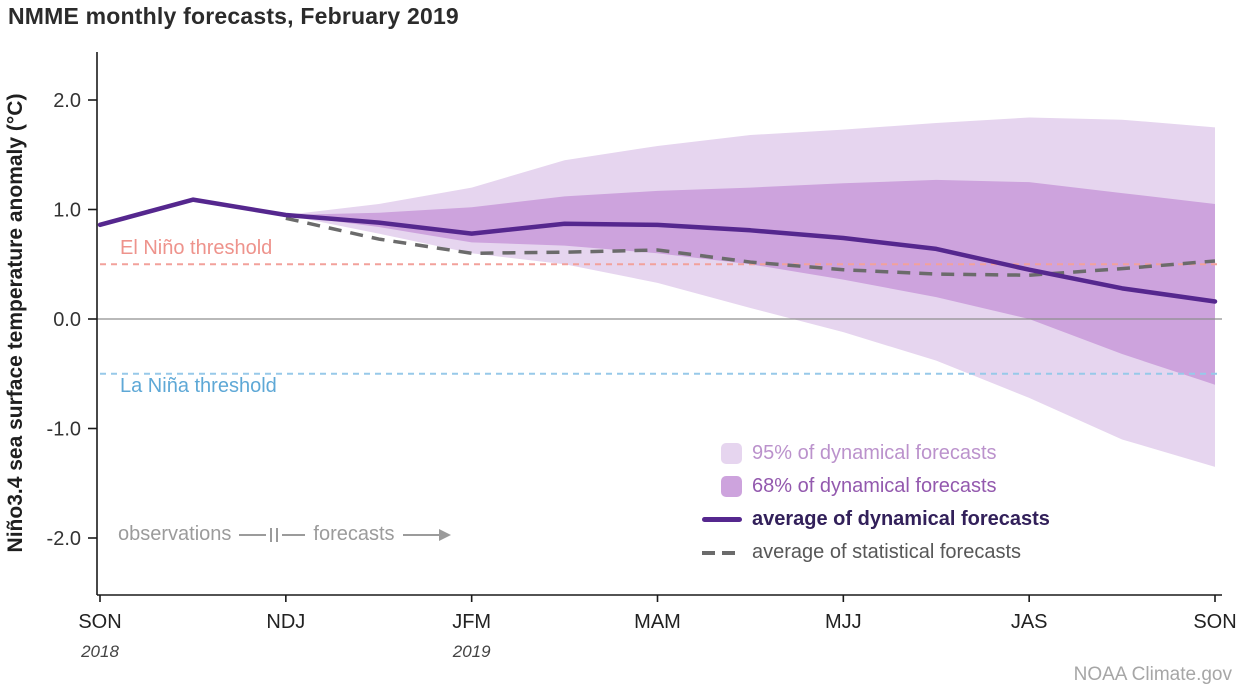 The image size is (1240, 698). Describe the element at coordinates (175, 534) in the screenshot. I see `observations-label: observations` at that location.